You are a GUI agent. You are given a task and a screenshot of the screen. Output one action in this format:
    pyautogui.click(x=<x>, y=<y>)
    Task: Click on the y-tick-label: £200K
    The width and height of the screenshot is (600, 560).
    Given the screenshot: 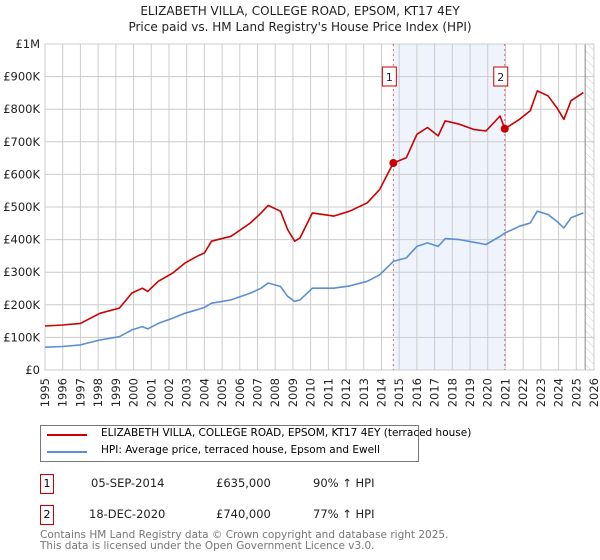 What is the action you would take?
    pyautogui.click(x=21, y=305)
    